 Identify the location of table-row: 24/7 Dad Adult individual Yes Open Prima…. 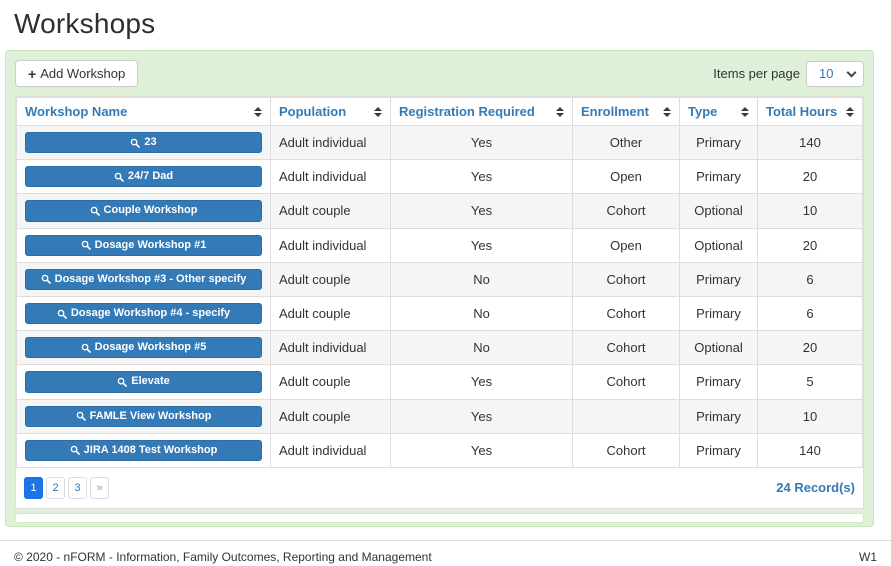
(439, 177).